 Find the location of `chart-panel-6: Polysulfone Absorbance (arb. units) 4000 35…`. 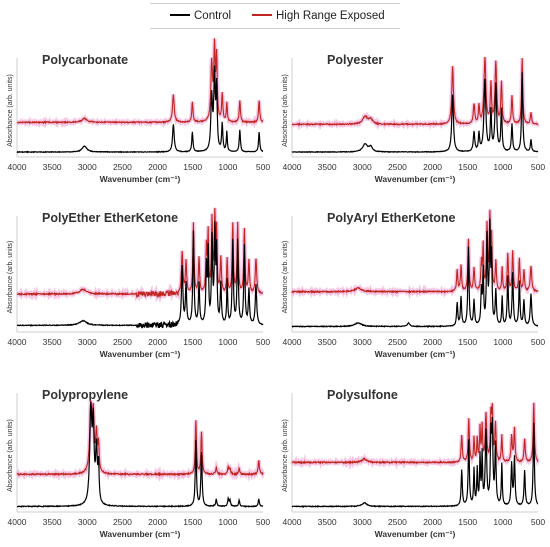

chart-panel-6: Polysulfone Absorbance (arb. units) 4000 35… is located at coordinates (413, 463).